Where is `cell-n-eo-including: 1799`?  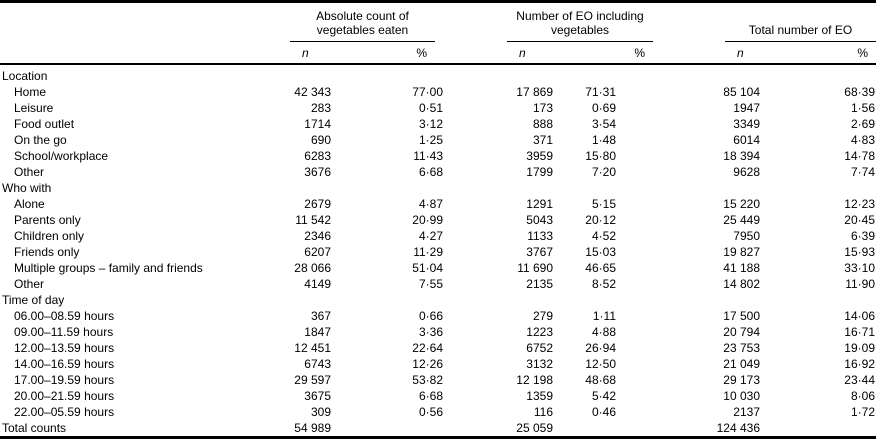
cell-n-eo-including: 1799 is located at coordinates (539, 172).